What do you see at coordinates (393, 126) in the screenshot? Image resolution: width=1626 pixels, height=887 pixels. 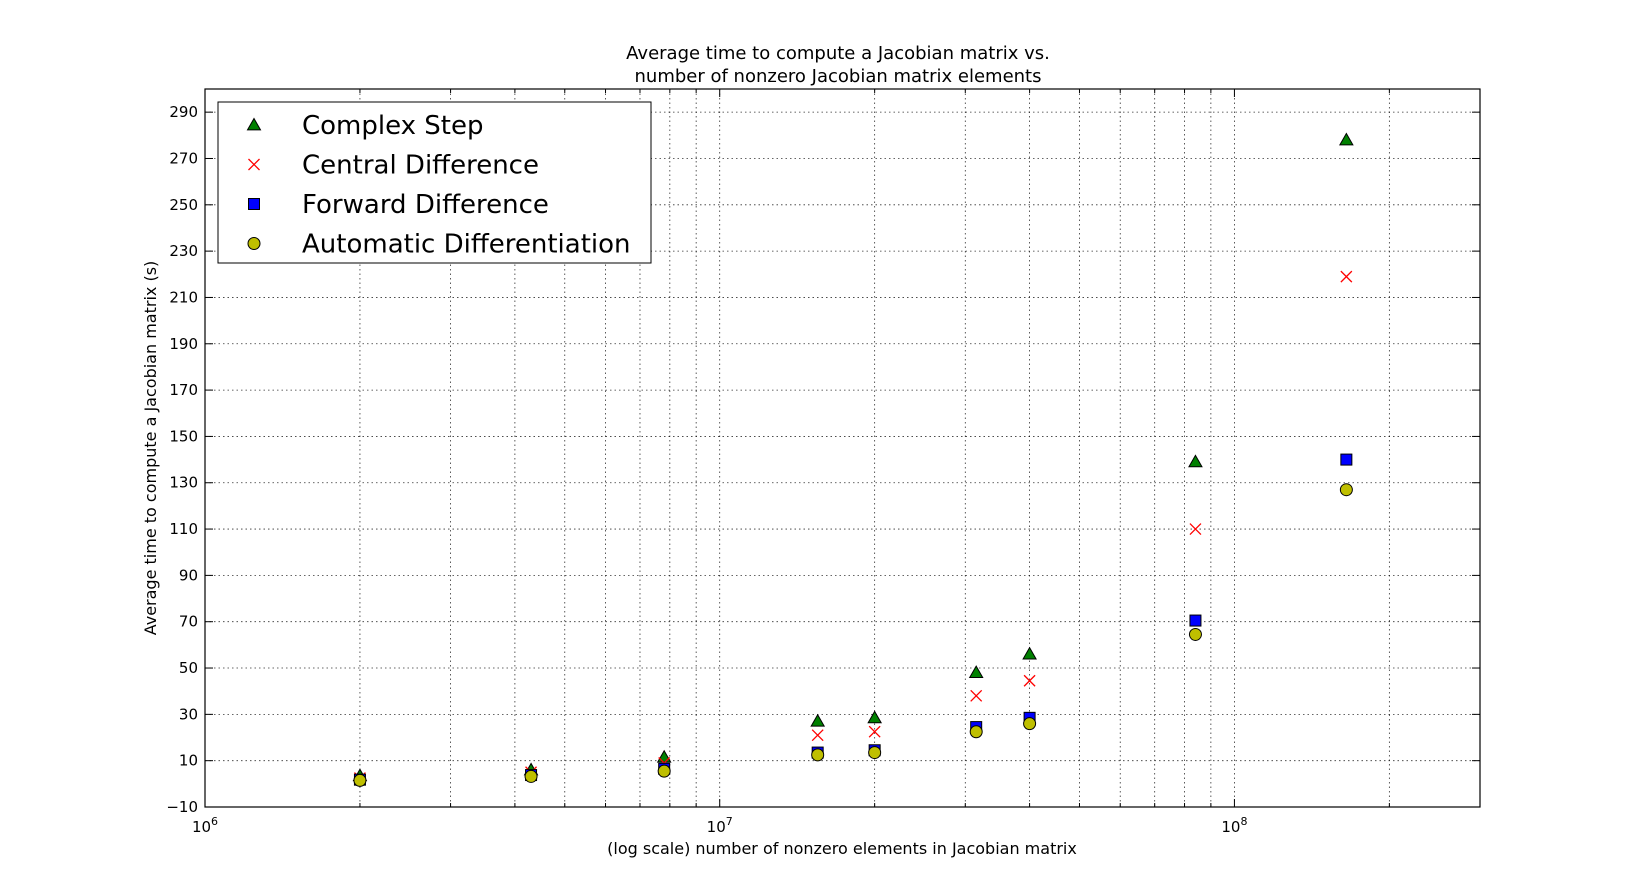 I see `complex-step-legend-label: Complex Step` at bounding box center [393, 126].